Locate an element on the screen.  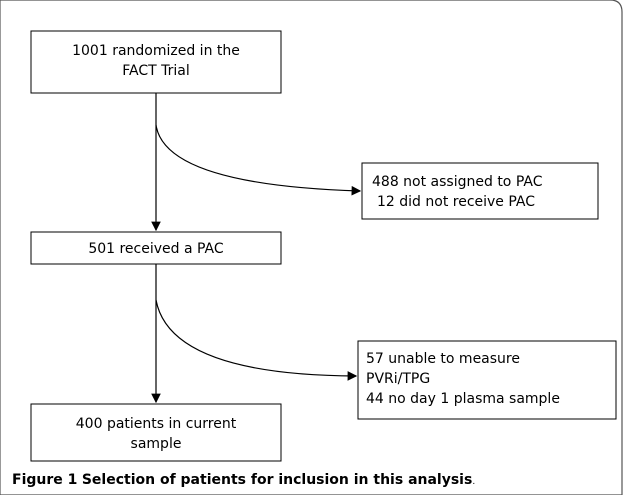
node-label: 44 no day 1 plasma sample is located at coordinates (463, 399).